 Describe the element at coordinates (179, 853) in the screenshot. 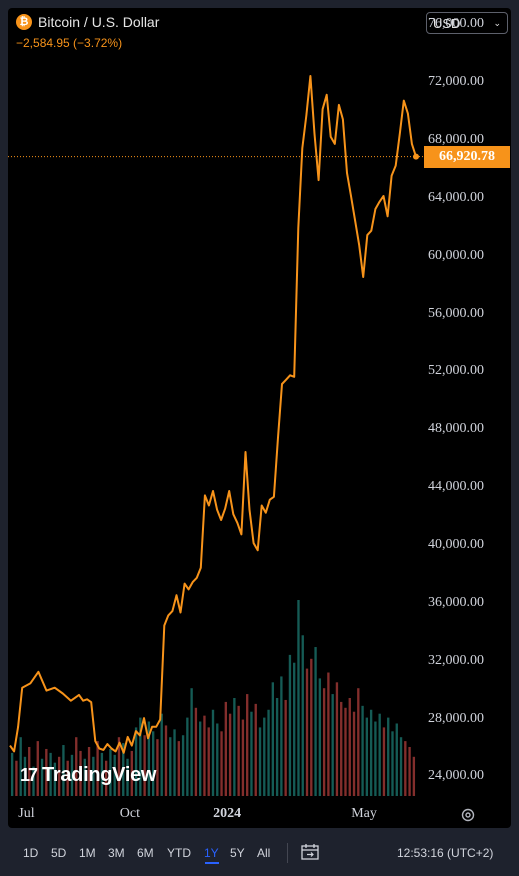

I see `range-button-ytd: YTD` at that location.